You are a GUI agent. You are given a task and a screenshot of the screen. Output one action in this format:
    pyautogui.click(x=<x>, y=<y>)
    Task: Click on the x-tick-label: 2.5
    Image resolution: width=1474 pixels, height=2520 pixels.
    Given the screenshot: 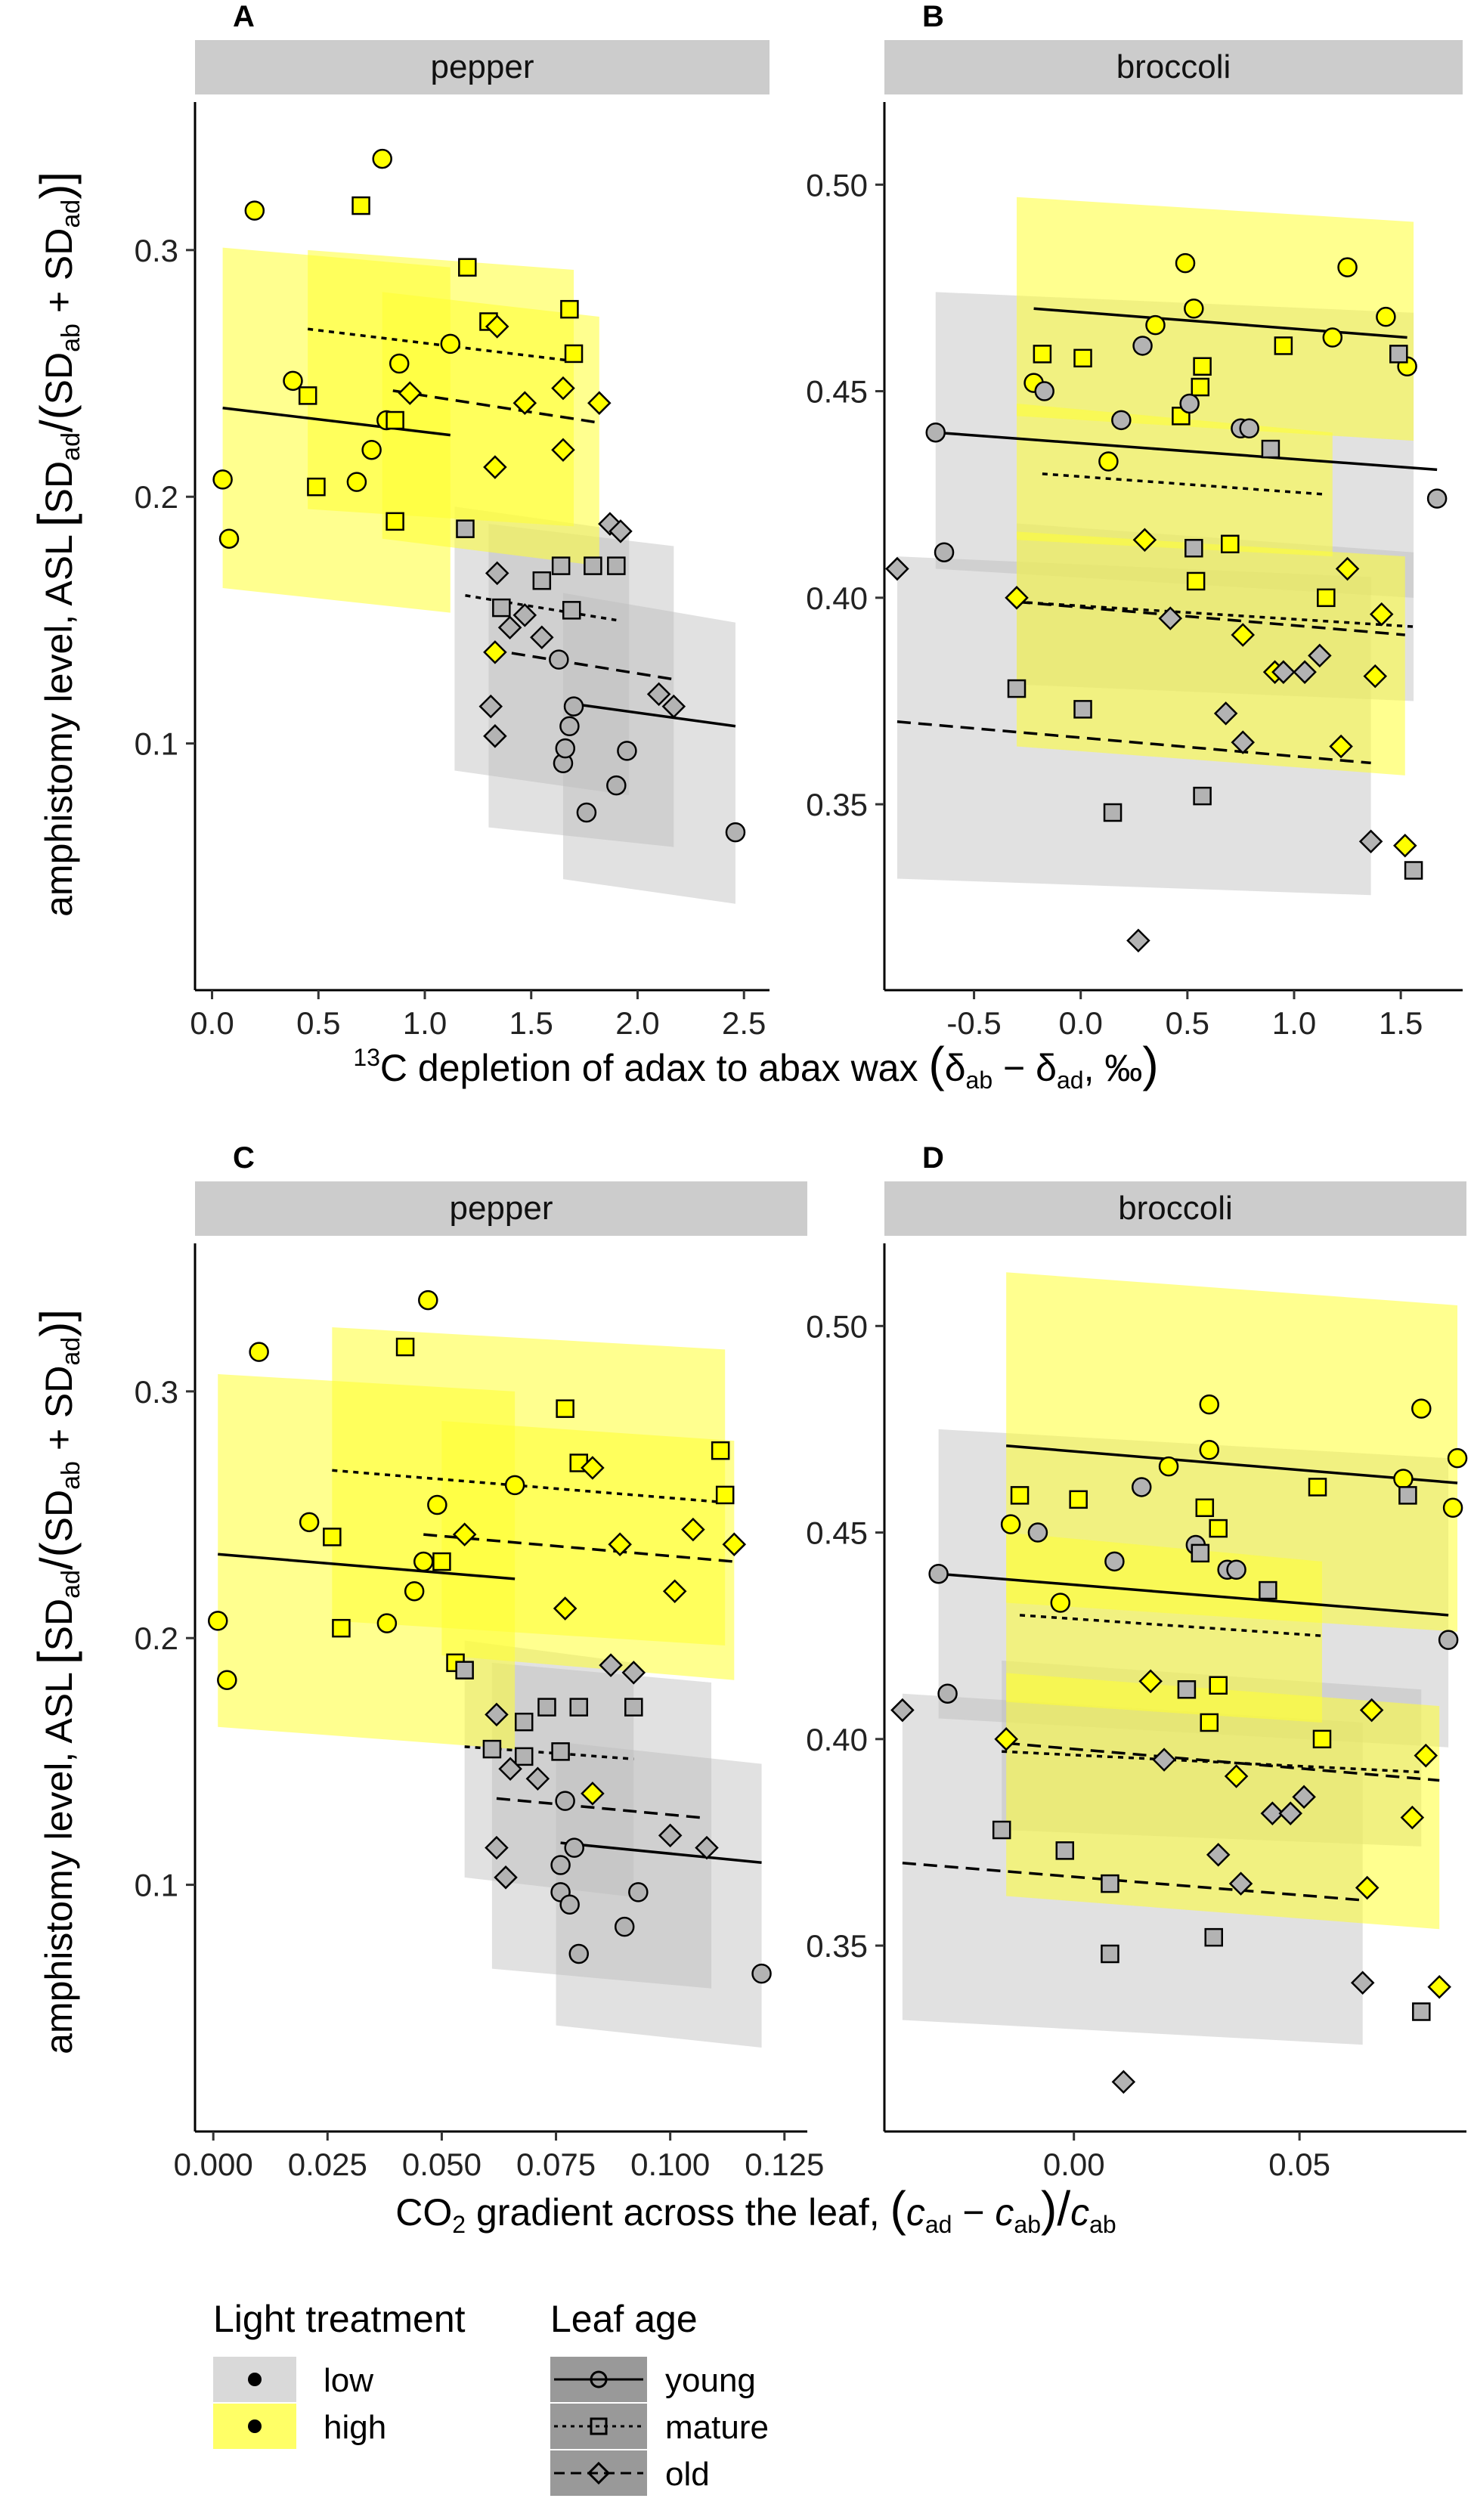 What is the action you would take?
    pyautogui.click(x=744, y=1023)
    